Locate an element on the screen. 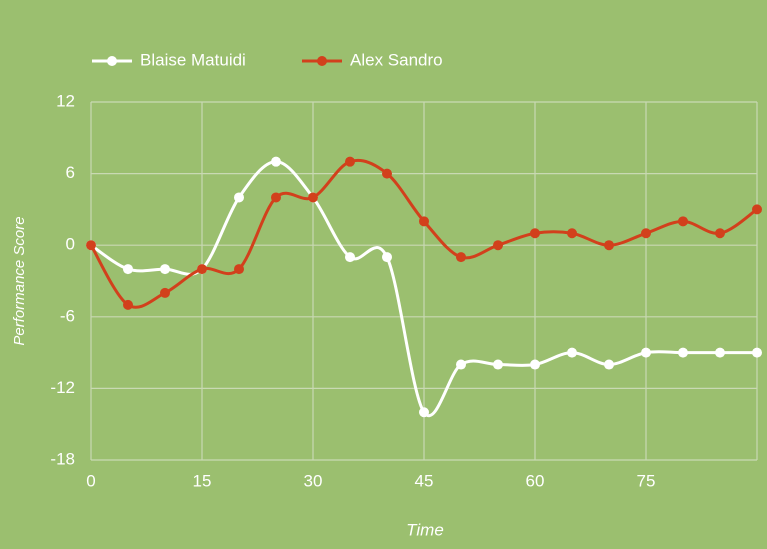 The width and height of the screenshot is (767, 549). y-axis-title: Performance Score is located at coordinates (19, 280).